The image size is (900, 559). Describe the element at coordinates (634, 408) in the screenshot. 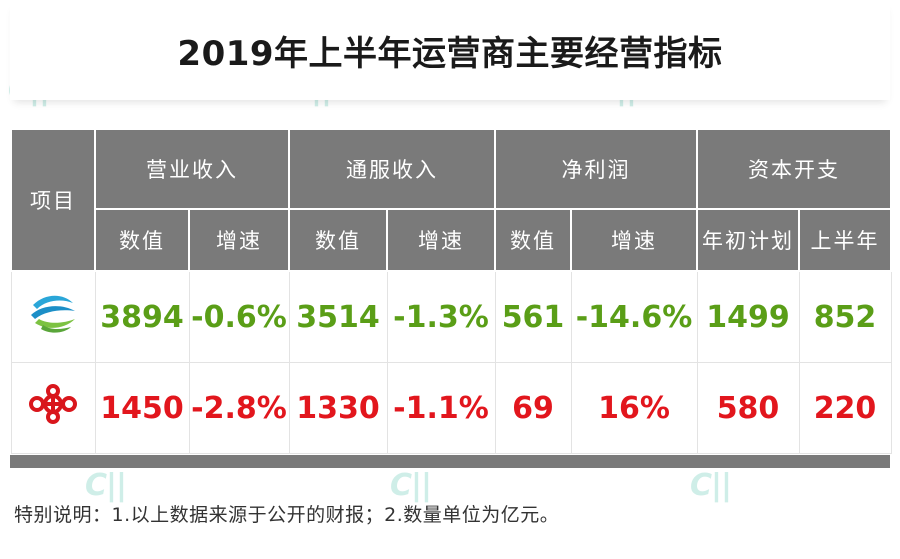

I see `net-profit-growth: 16%` at that location.